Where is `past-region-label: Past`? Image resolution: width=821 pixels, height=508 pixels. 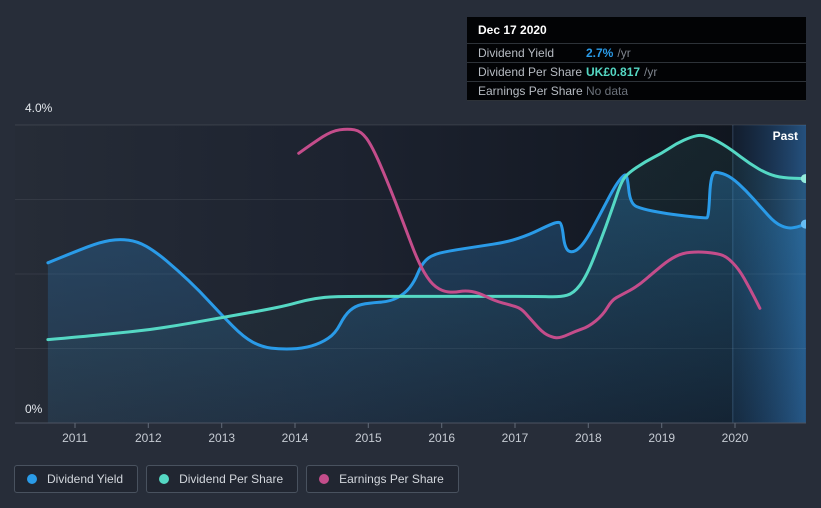
past-region-label: Past is located at coordinates (785, 136).